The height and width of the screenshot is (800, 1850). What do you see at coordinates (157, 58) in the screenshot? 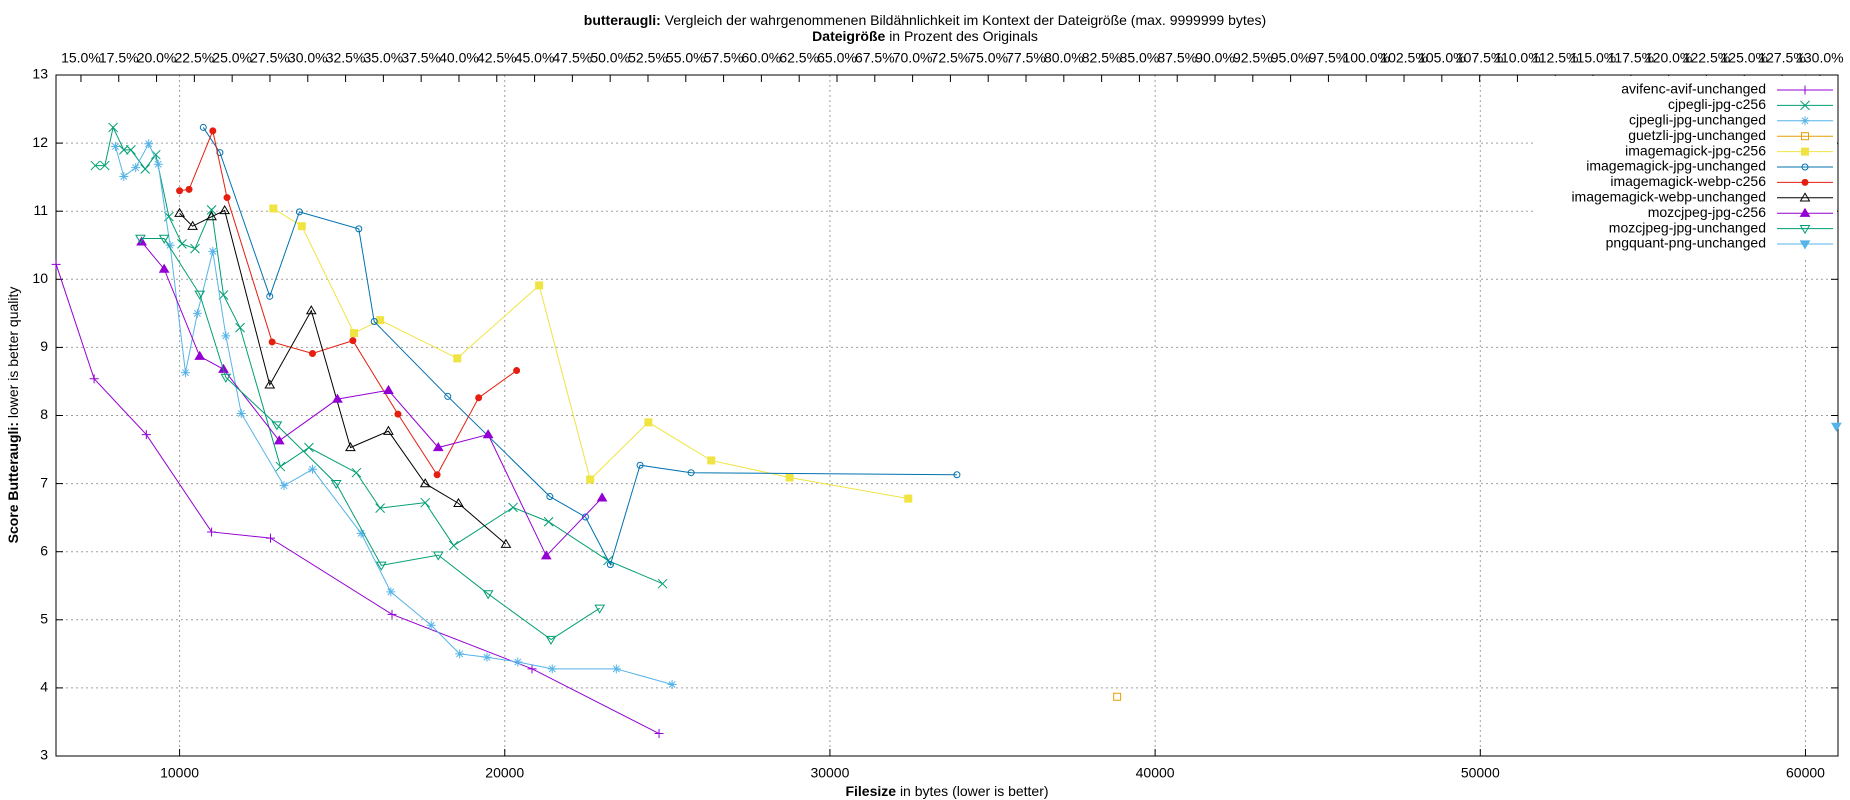
I see `x2-tick-label: 20.0%` at bounding box center [157, 58].